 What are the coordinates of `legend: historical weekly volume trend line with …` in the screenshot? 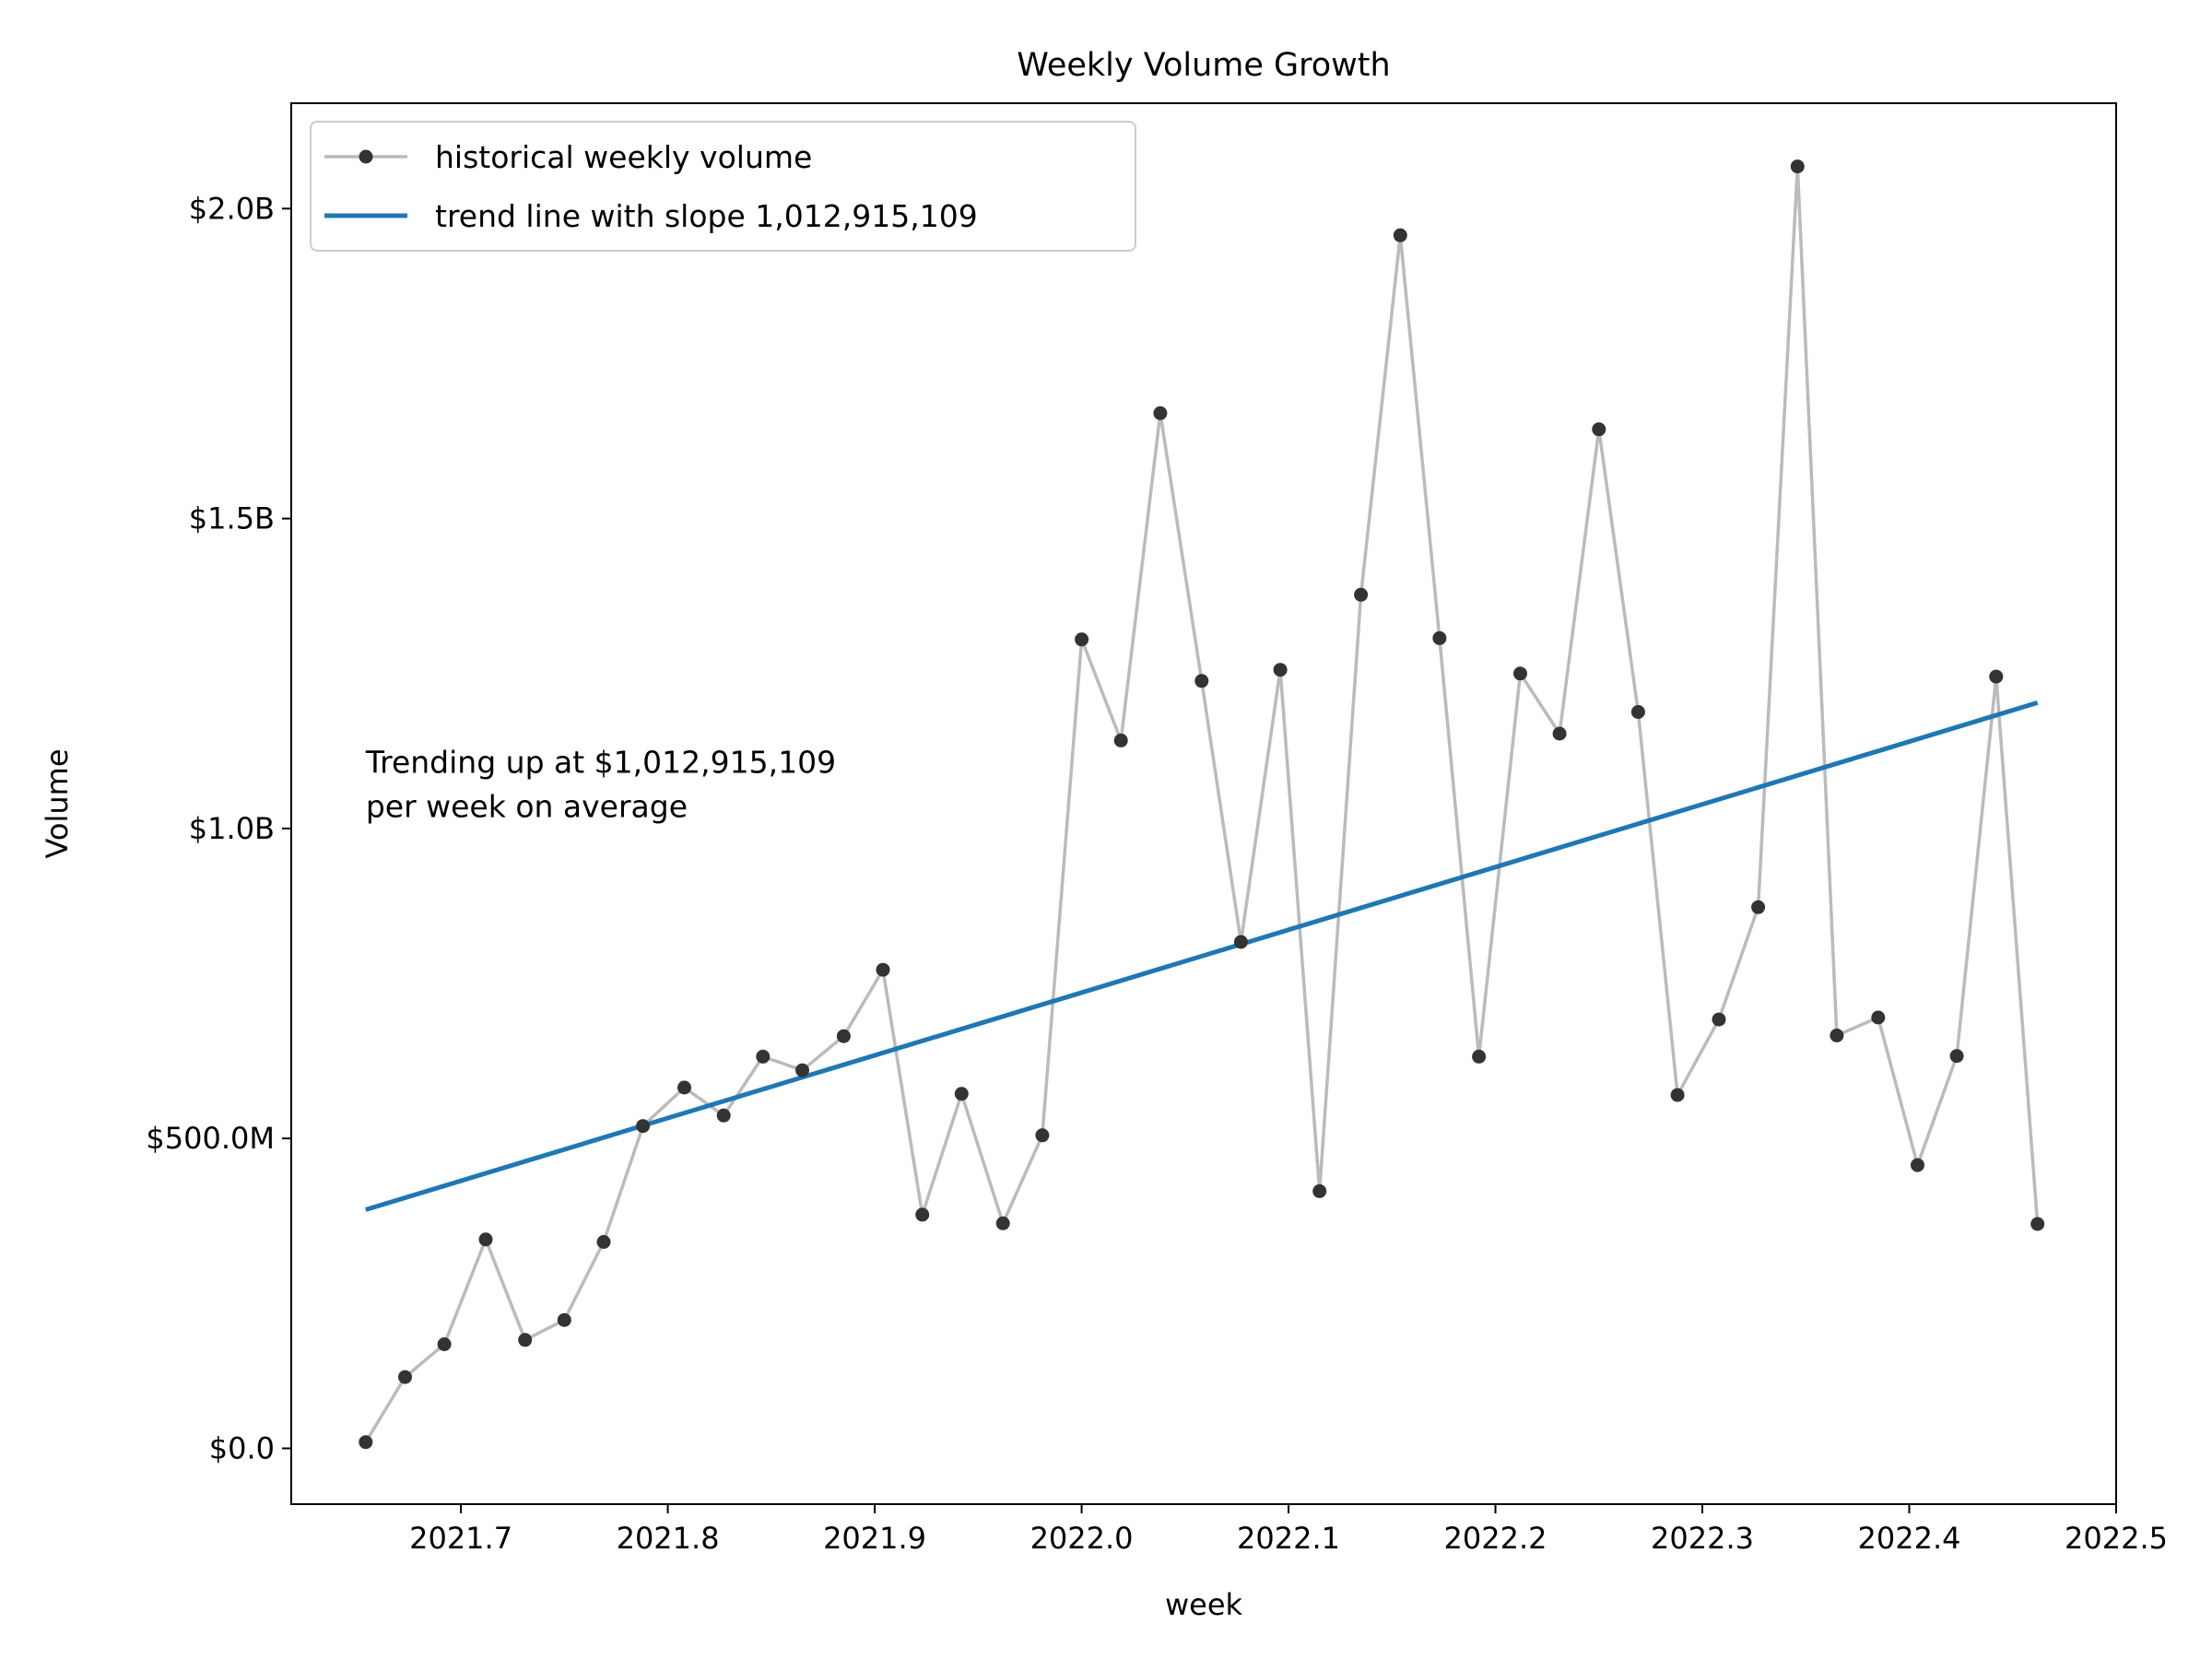 It's located at (723, 186).